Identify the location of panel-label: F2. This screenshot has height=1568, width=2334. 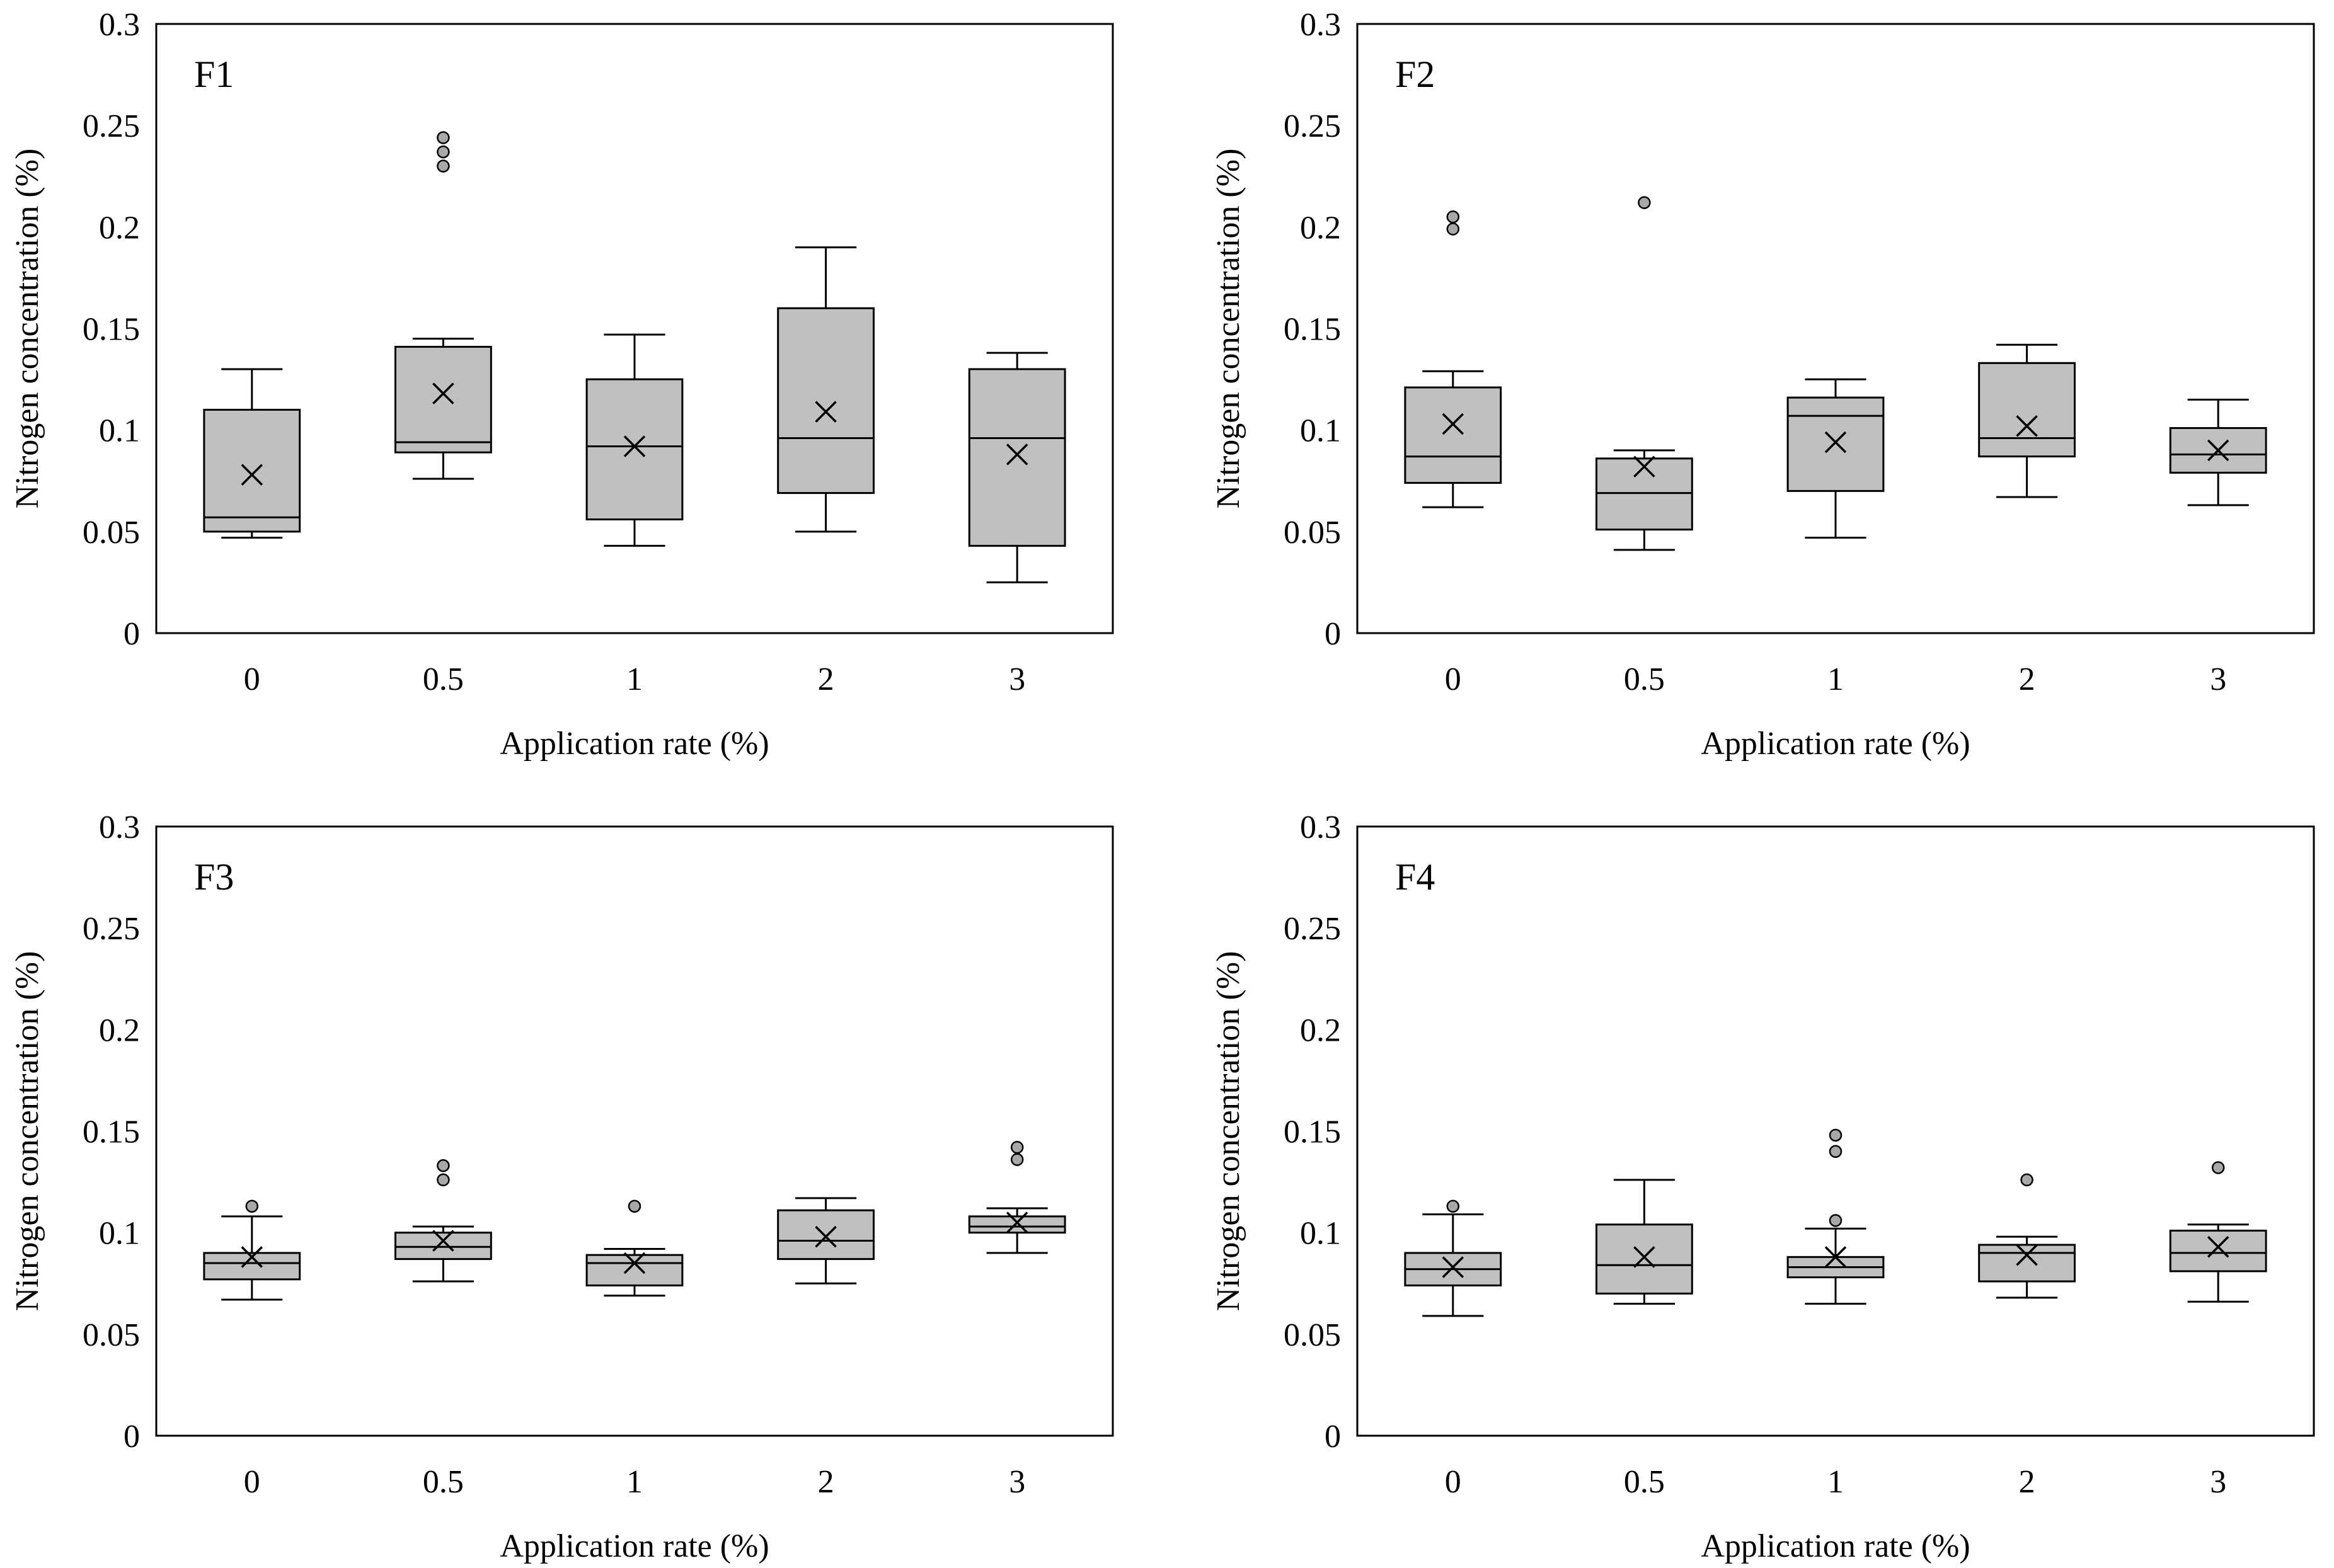
(1415, 74).